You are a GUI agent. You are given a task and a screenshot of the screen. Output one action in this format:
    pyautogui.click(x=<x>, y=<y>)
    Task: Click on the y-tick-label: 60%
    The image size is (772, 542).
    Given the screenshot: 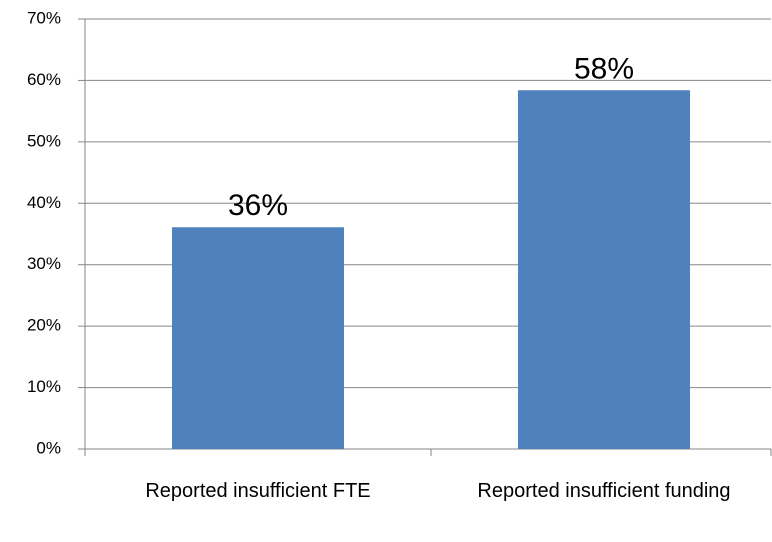 What is the action you would take?
    pyautogui.click(x=44, y=79)
    